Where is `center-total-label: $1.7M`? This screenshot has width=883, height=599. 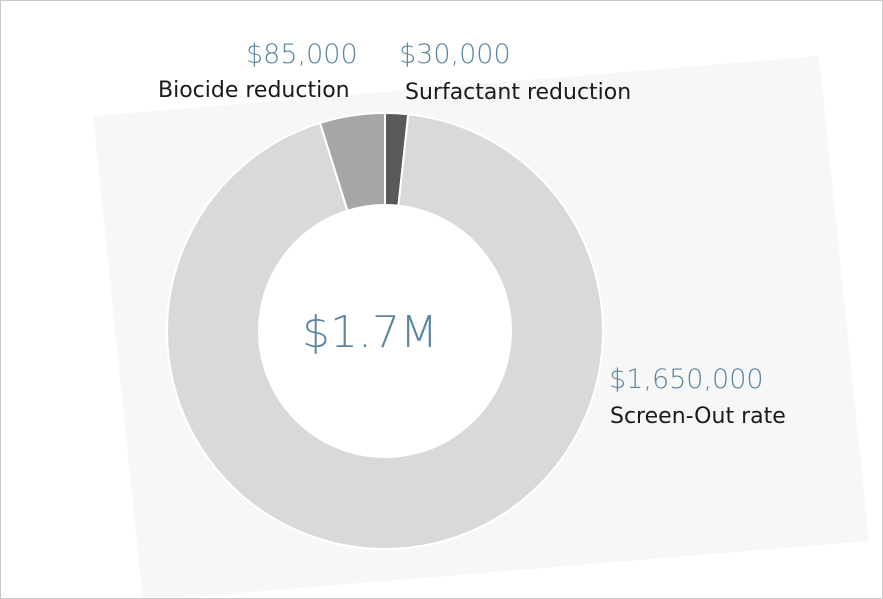 center-total-label: $1.7M is located at coordinates (370, 332).